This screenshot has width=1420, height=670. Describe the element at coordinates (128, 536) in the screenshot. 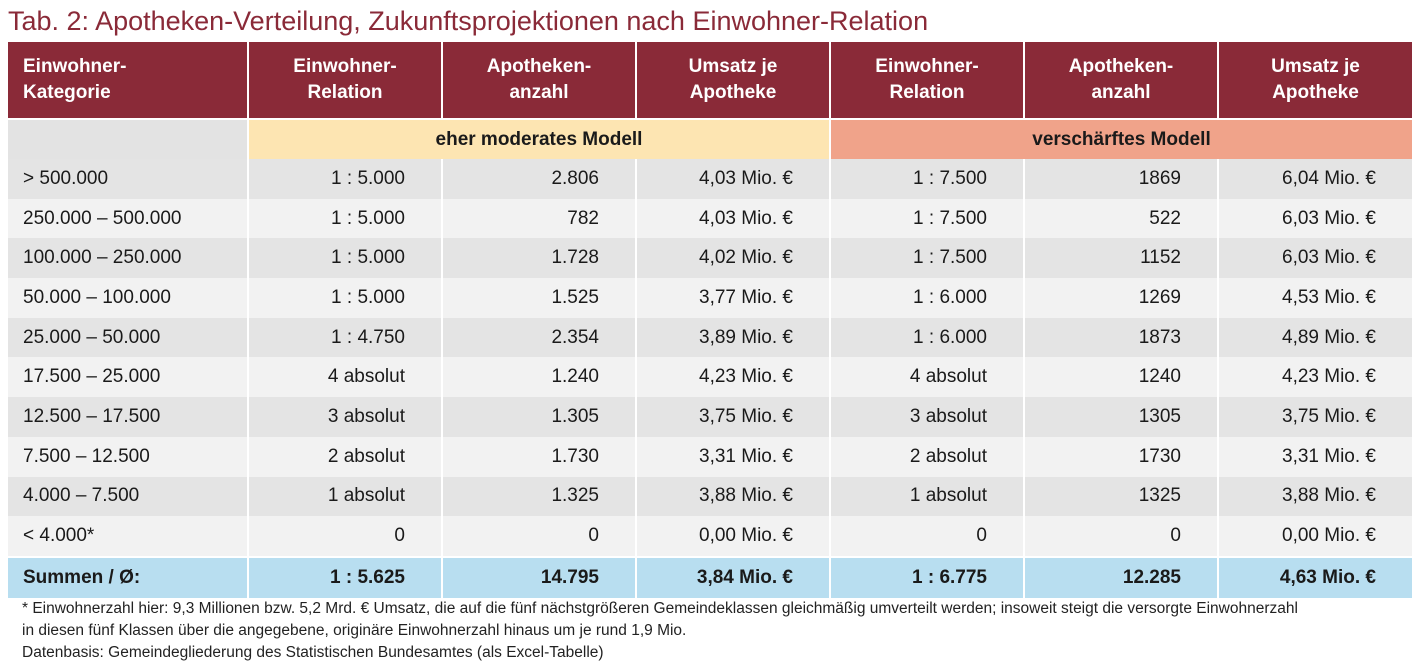

I see `category-cell: < 4.000*` at that location.